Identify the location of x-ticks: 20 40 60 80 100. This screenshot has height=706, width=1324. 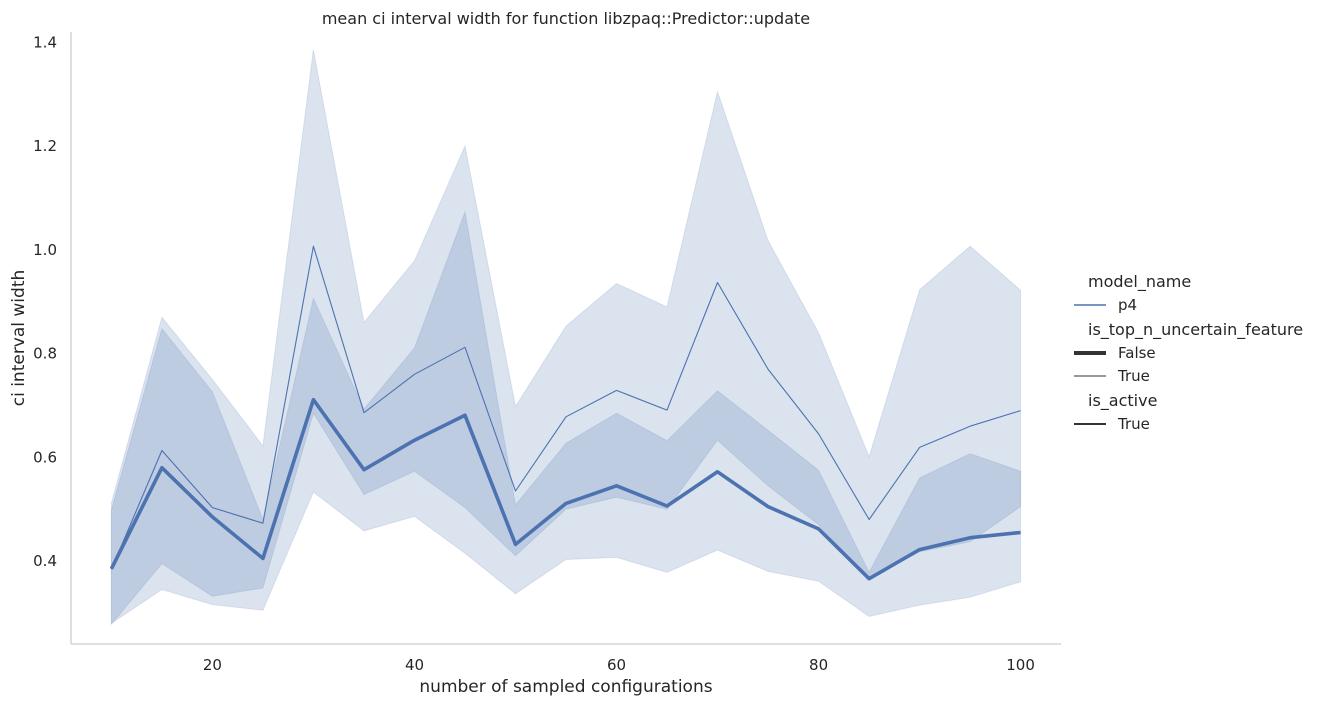
(619, 665).